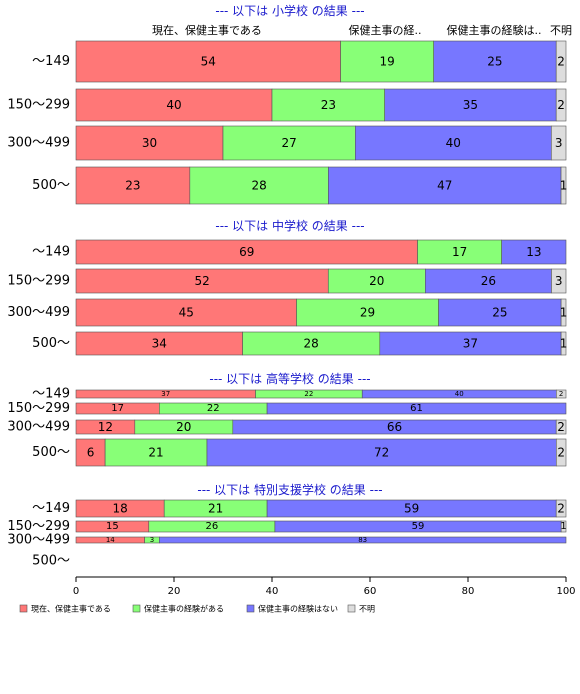 Image resolution: width=580 pixels, height=694 pixels. Describe the element at coordinates (376, 281) in the screenshot. I see `data-label: 20` at that location.